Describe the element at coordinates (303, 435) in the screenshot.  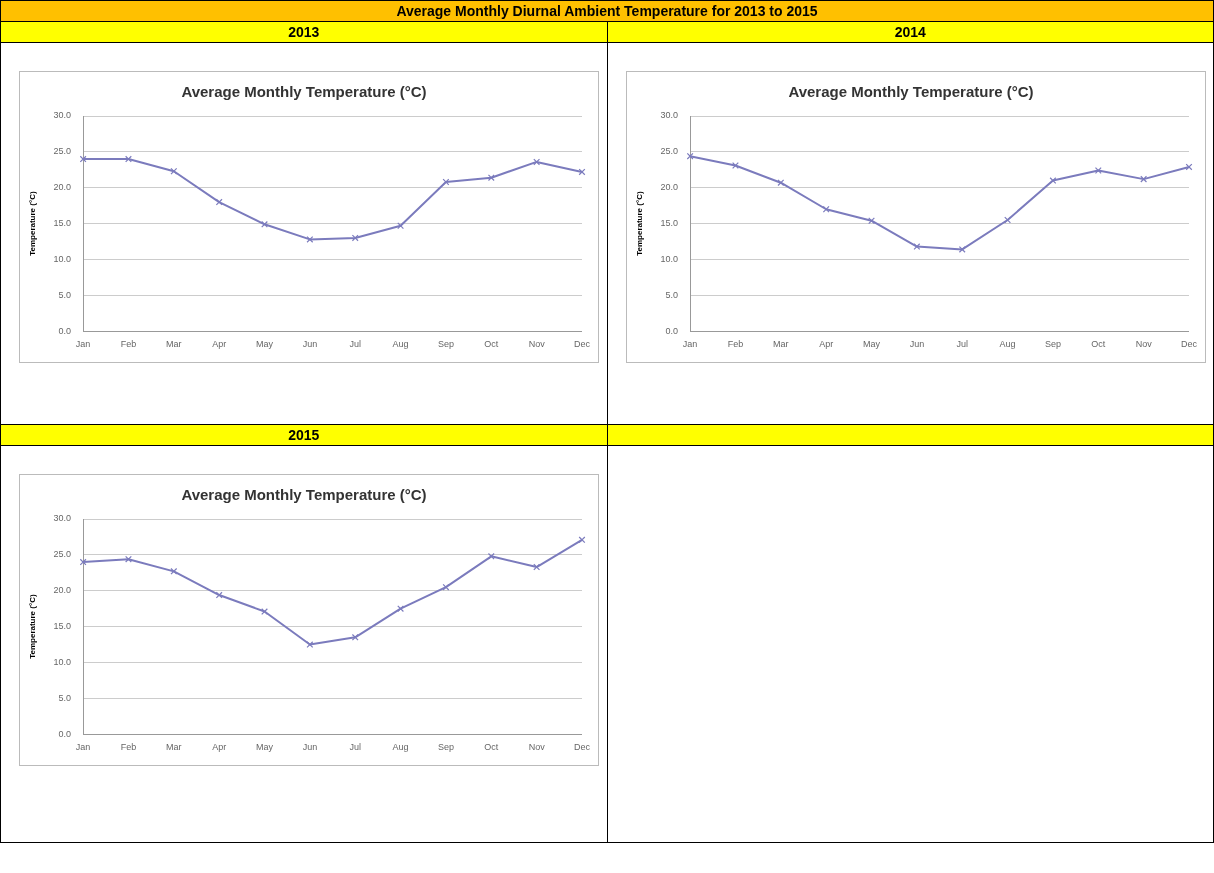
I see `chart-subtitle: 2015` at that location.